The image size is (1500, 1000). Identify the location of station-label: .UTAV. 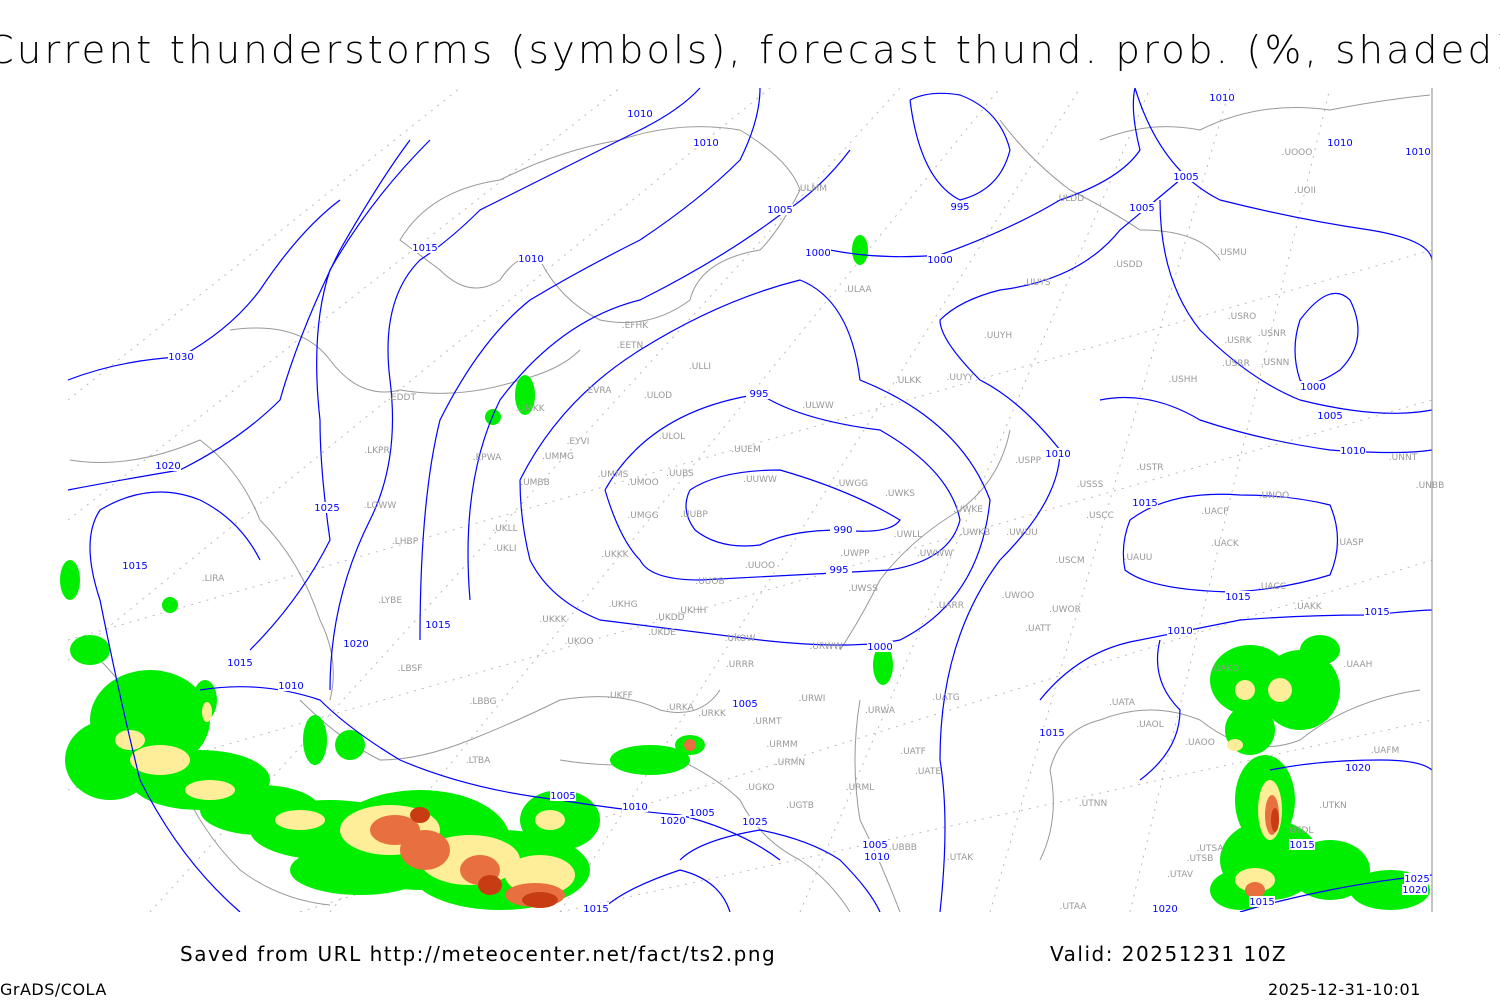
(1180, 875).